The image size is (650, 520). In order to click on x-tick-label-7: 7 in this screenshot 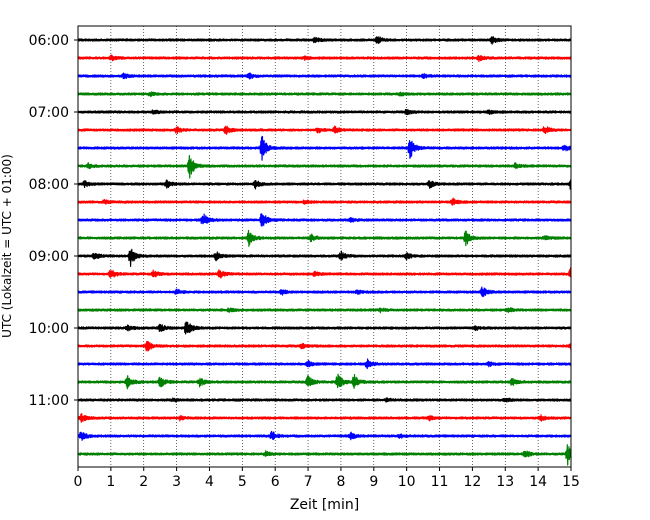, I will do `click(308, 482)`.